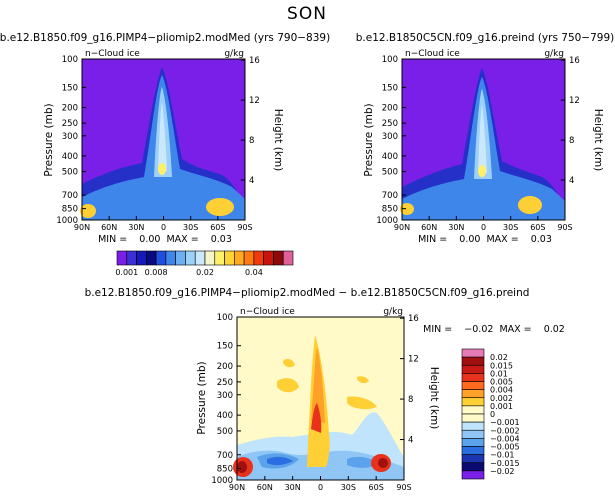  I want to click on contour-pos-north-core, so click(242, 467).